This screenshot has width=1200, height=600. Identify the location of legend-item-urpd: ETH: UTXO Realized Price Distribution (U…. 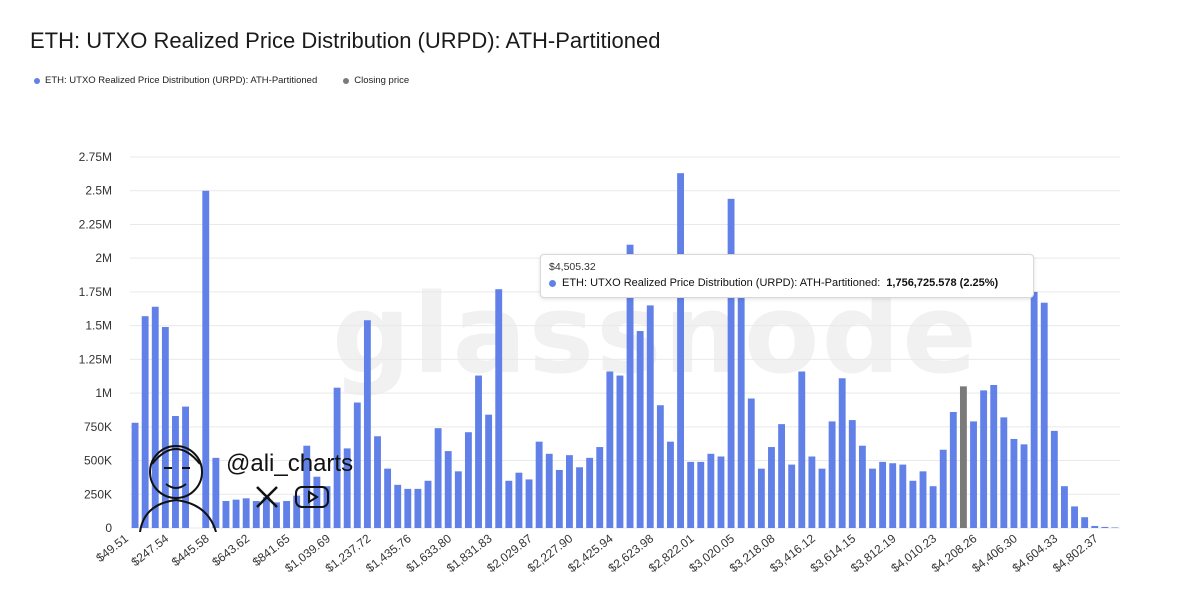
(175, 80).